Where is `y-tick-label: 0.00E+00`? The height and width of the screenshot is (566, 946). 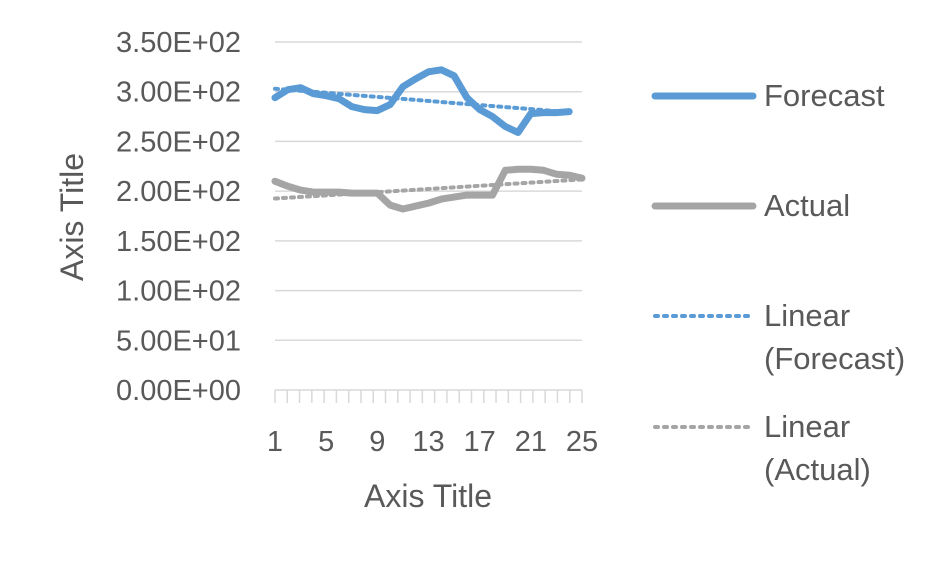
y-tick-label: 0.00E+00 is located at coordinates (178, 391).